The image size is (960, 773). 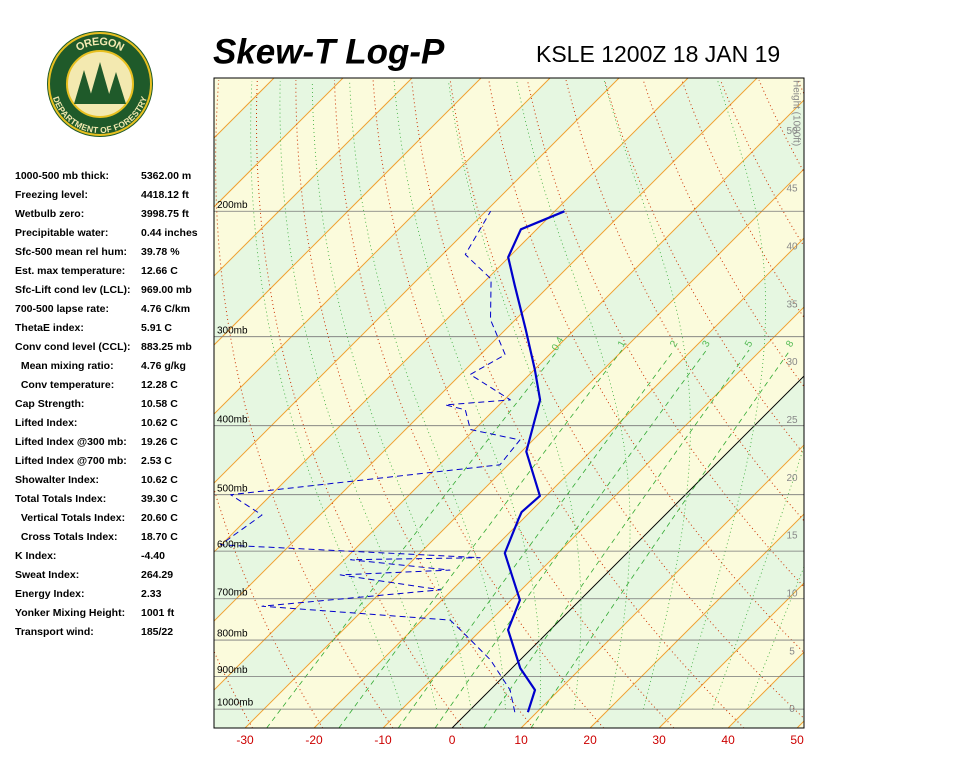 I want to click on index-label: K Index:, so click(x=35, y=556).